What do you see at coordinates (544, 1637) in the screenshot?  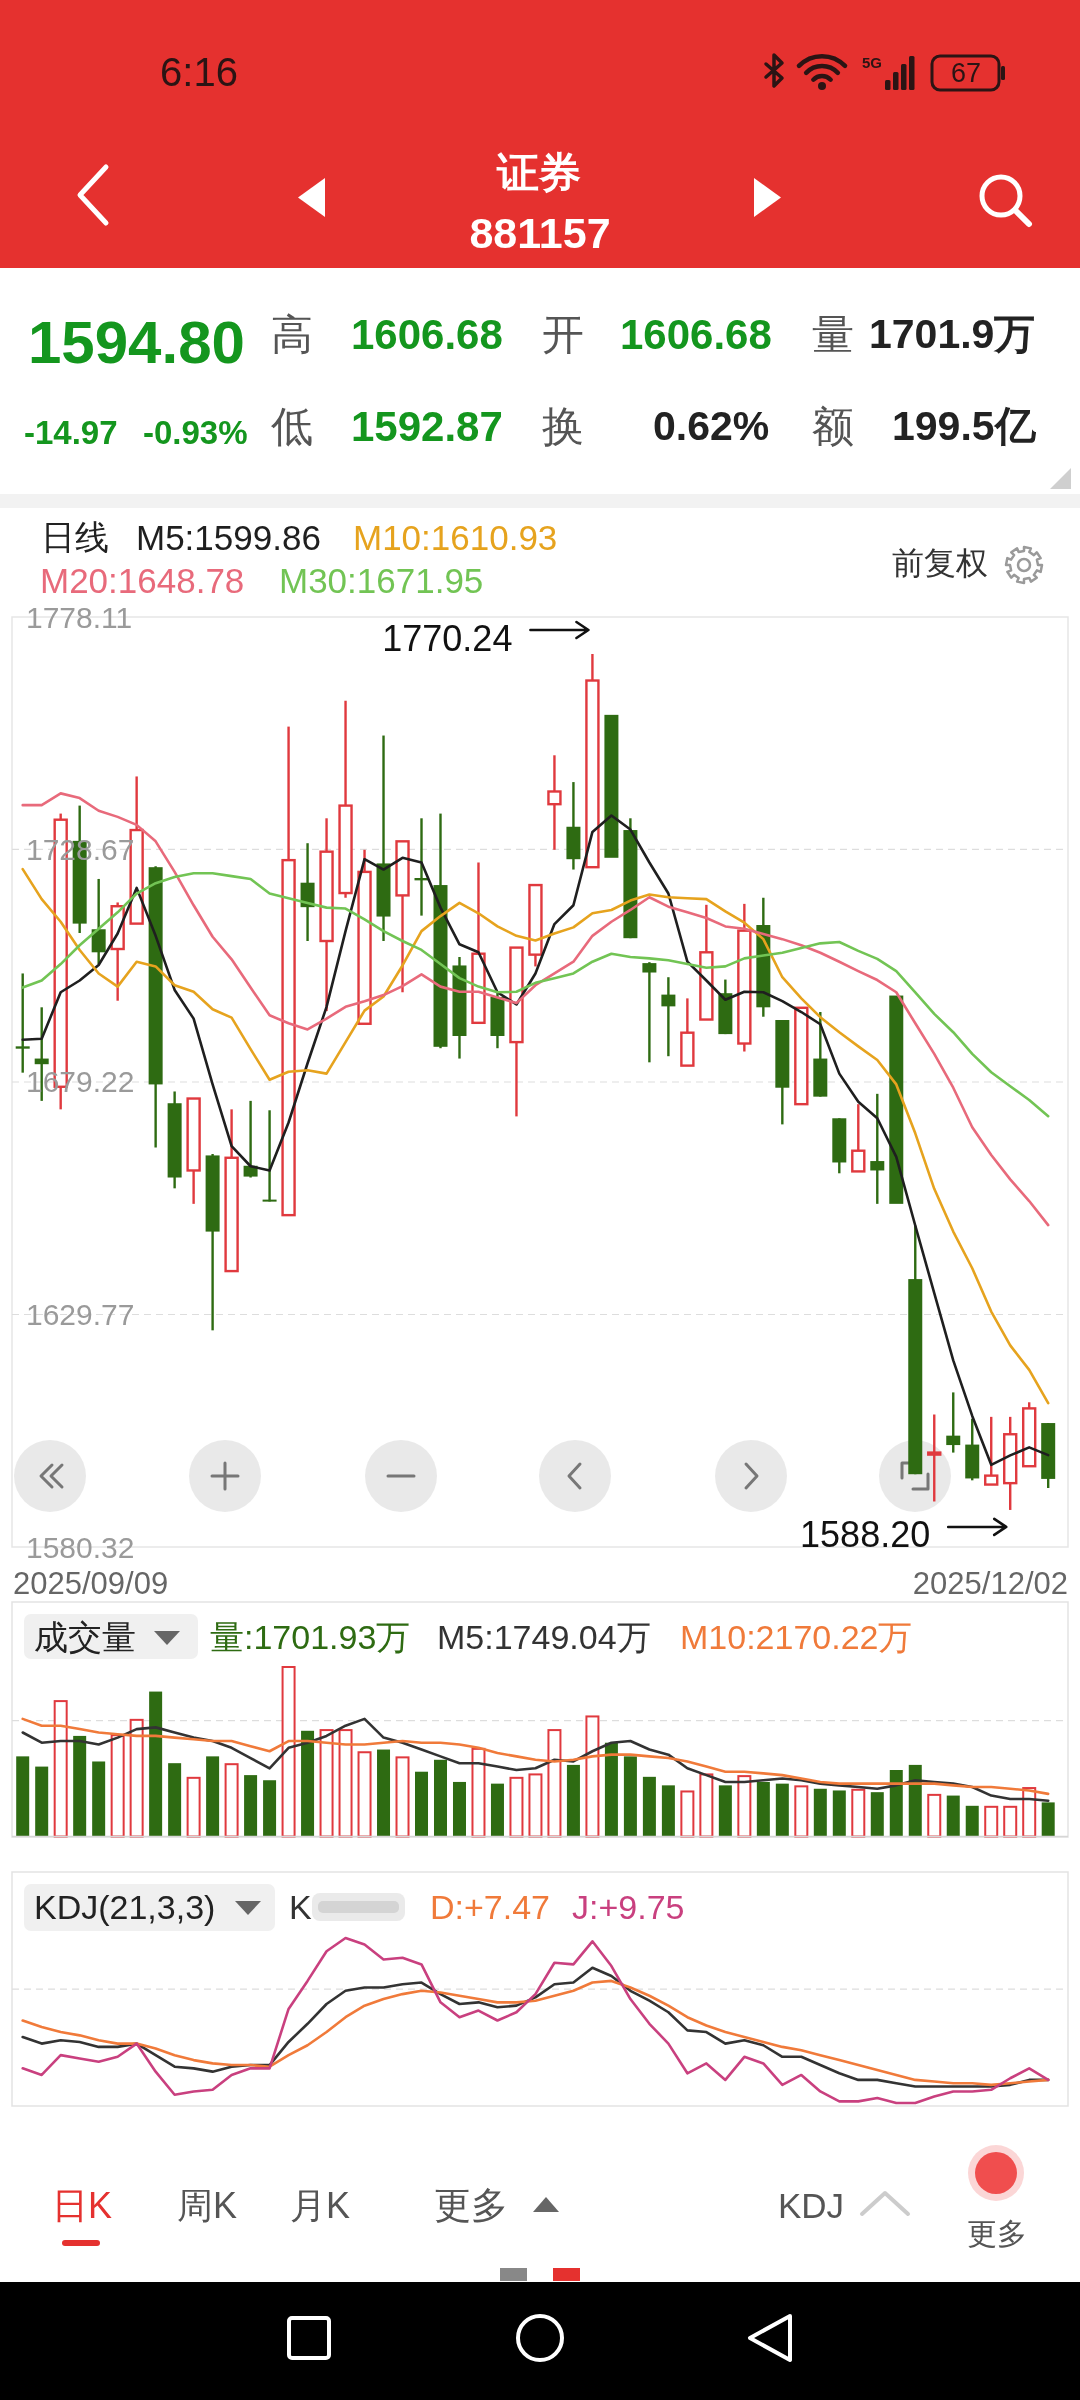 I see `text: M5:1749.04万` at bounding box center [544, 1637].